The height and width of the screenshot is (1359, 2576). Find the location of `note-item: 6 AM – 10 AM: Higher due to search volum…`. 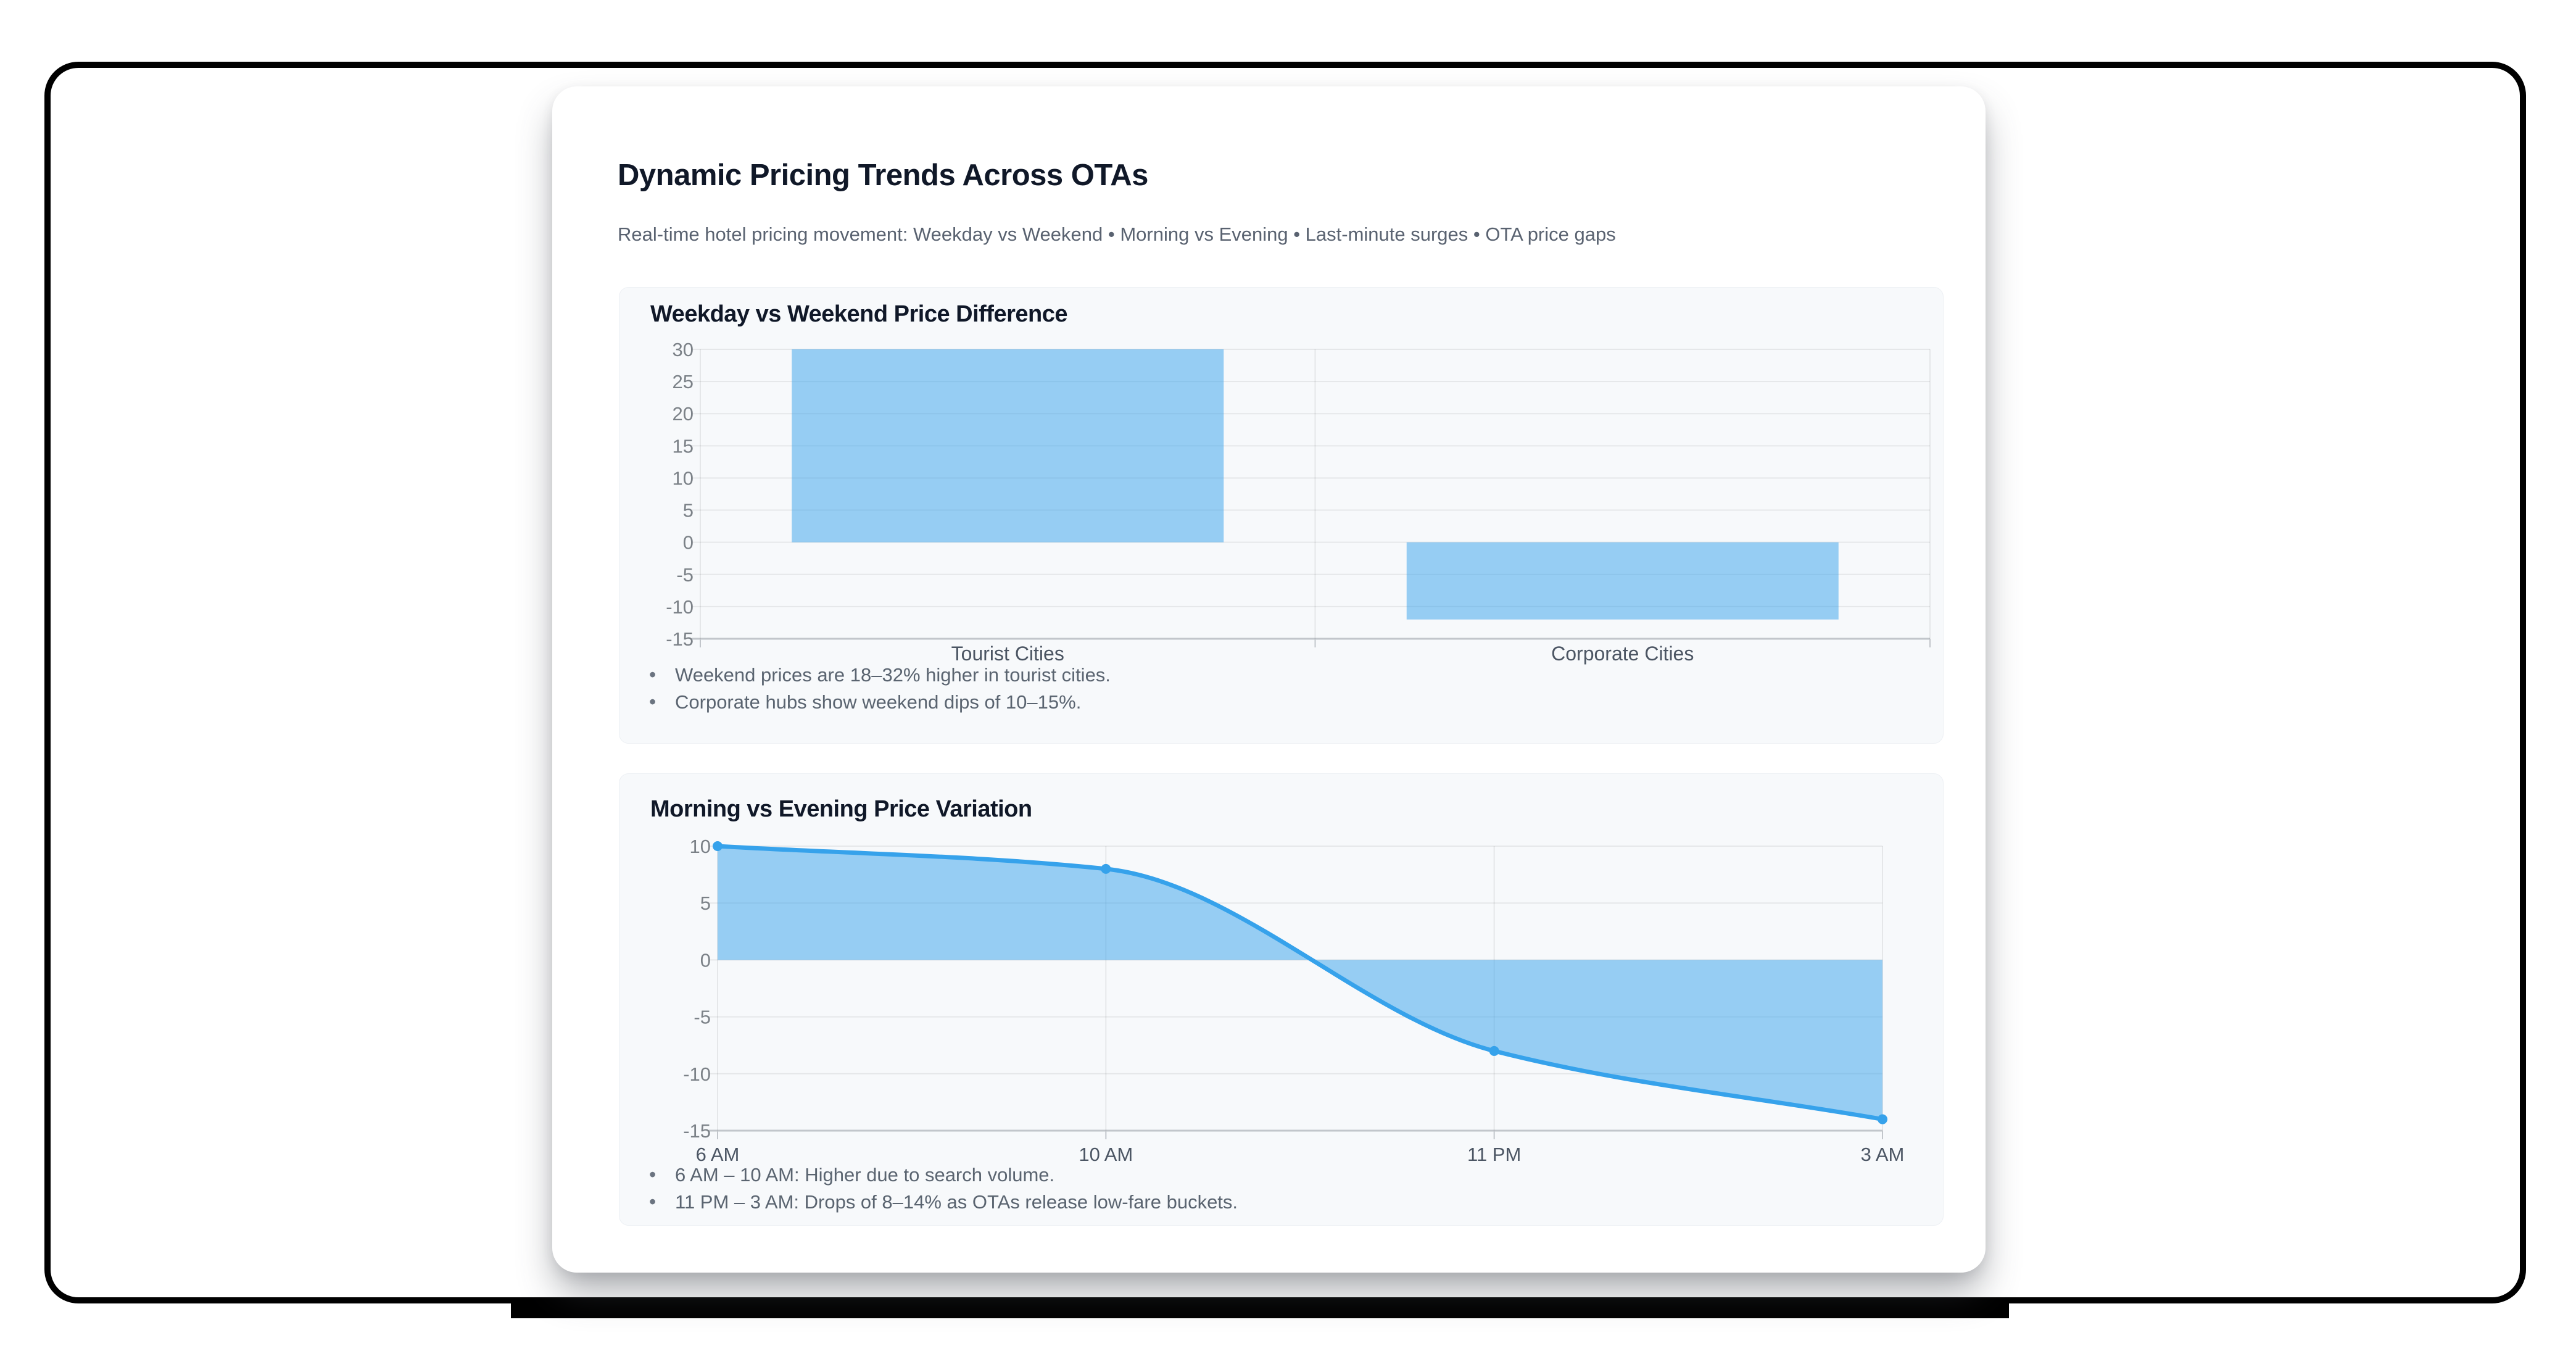

note-item: 6 AM – 10 AM: Higher due to search volum… is located at coordinates (942, 1175).